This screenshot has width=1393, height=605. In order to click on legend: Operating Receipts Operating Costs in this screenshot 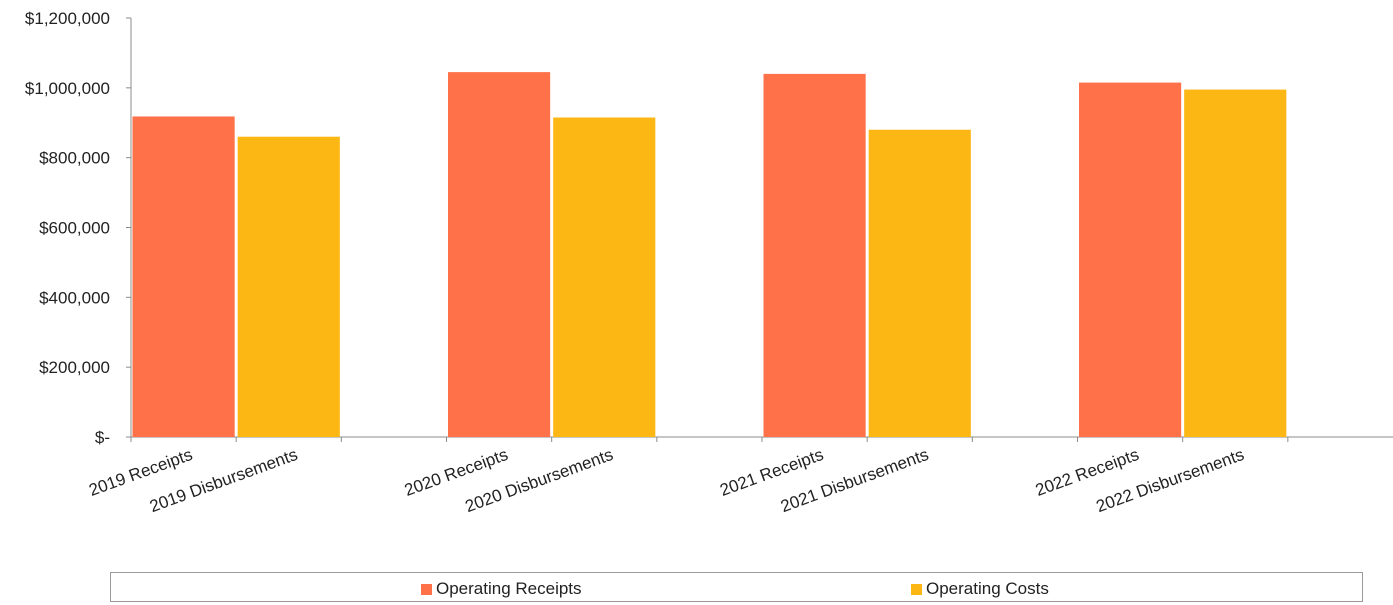, I will do `click(736, 587)`.